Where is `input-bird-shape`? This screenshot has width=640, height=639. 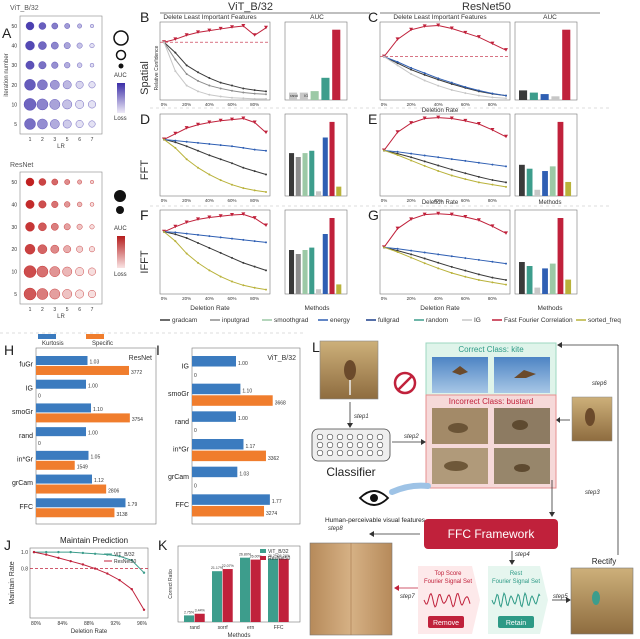
input-bird-shape is located at coordinates (350, 370).